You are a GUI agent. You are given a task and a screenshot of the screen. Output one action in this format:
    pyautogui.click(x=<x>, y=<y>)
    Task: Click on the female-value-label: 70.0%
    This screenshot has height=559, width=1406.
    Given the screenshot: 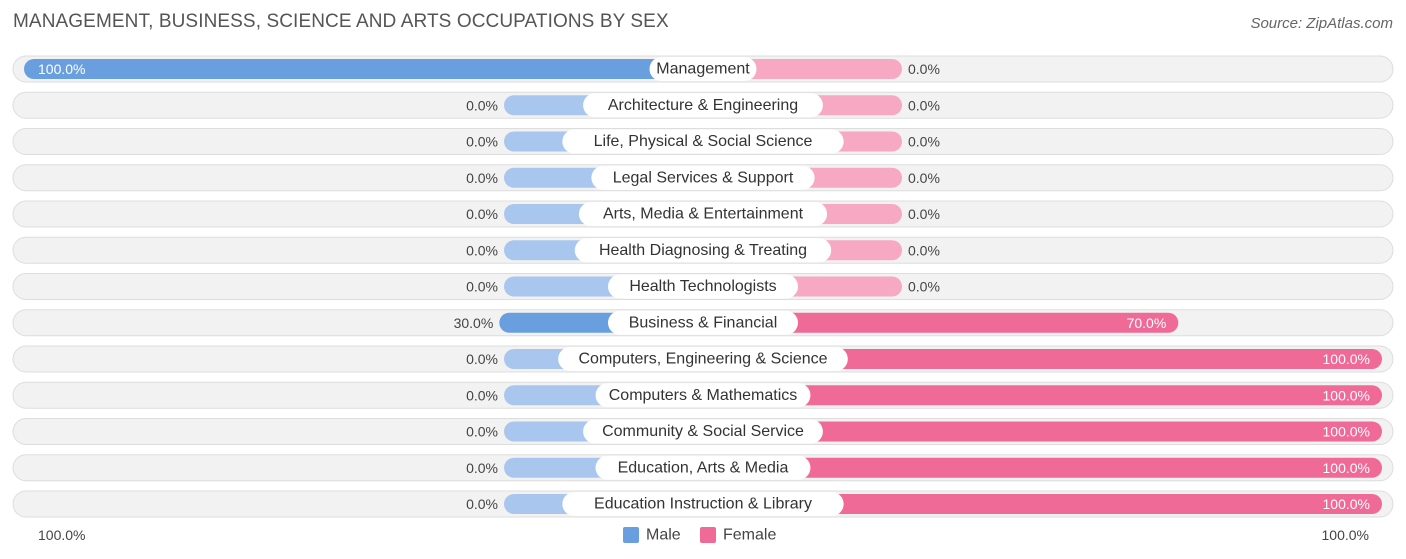 What is the action you would take?
    pyautogui.click(x=1147, y=323)
    